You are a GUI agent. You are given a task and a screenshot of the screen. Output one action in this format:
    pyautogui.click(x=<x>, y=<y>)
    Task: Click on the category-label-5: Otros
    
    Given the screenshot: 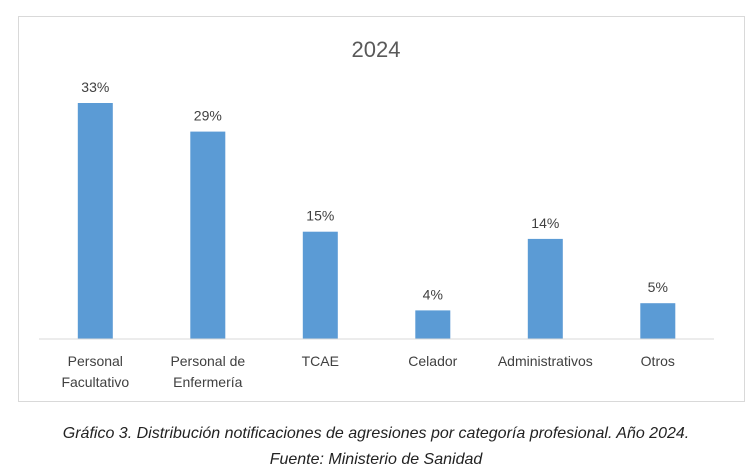 What is the action you would take?
    pyautogui.click(x=658, y=361)
    